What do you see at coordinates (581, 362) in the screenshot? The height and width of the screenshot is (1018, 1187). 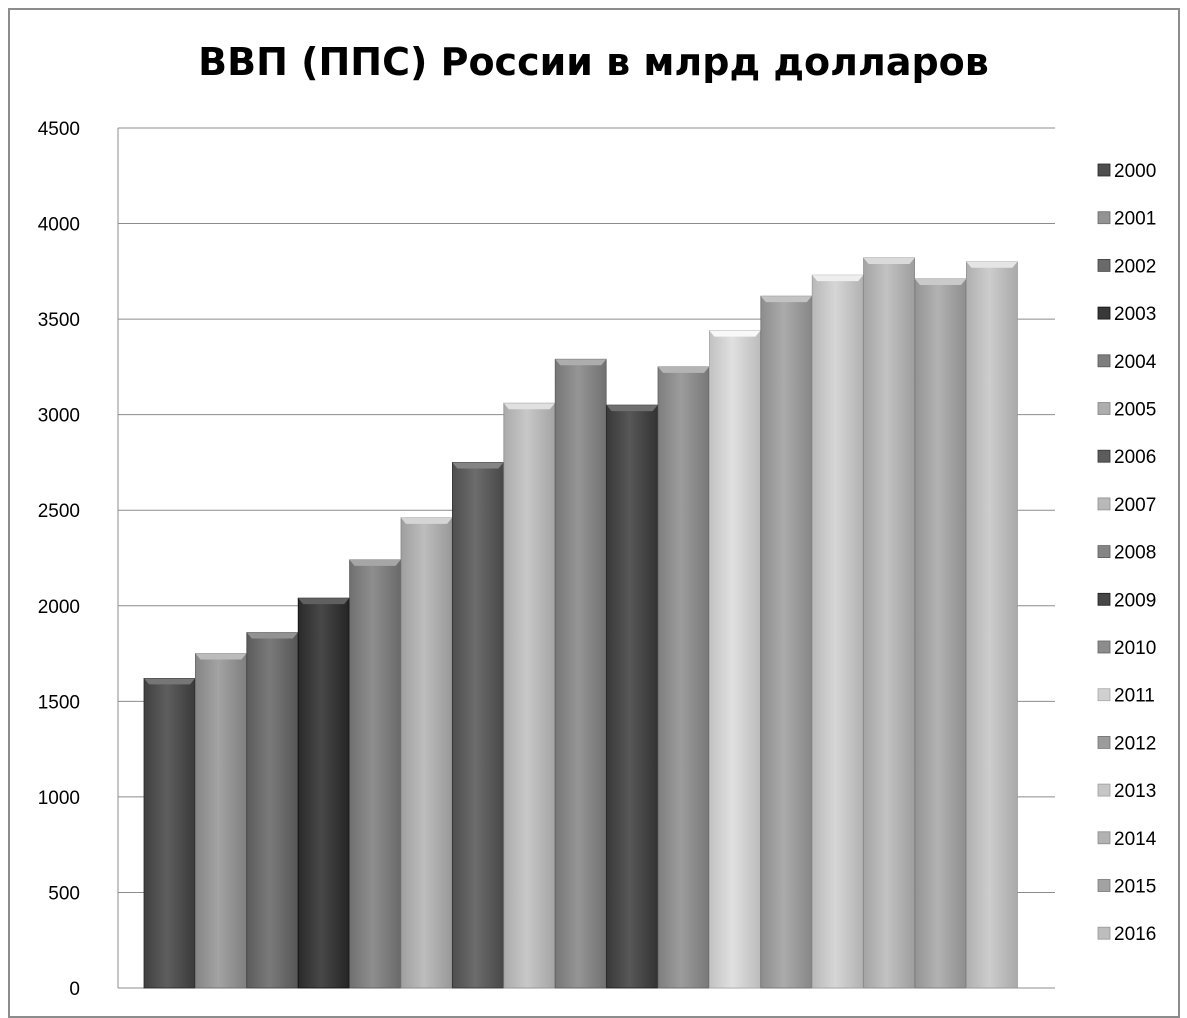 I see `bar-cap-2008` at bounding box center [581, 362].